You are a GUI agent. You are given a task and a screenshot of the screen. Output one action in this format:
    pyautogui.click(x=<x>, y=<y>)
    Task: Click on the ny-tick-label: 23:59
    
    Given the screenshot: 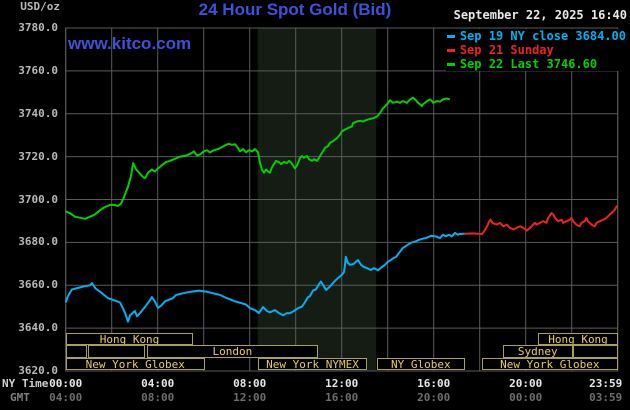 What is the action you would take?
    pyautogui.click(x=606, y=383)
    